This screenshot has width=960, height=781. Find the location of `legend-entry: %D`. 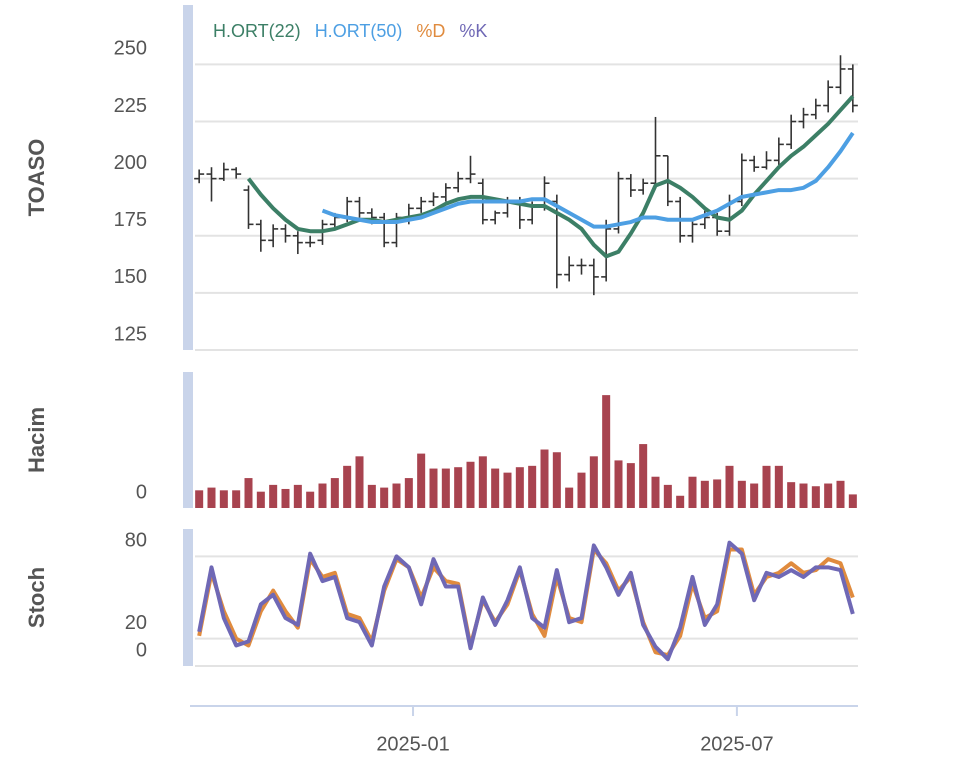

legend-entry: %D is located at coordinates (430, 31).